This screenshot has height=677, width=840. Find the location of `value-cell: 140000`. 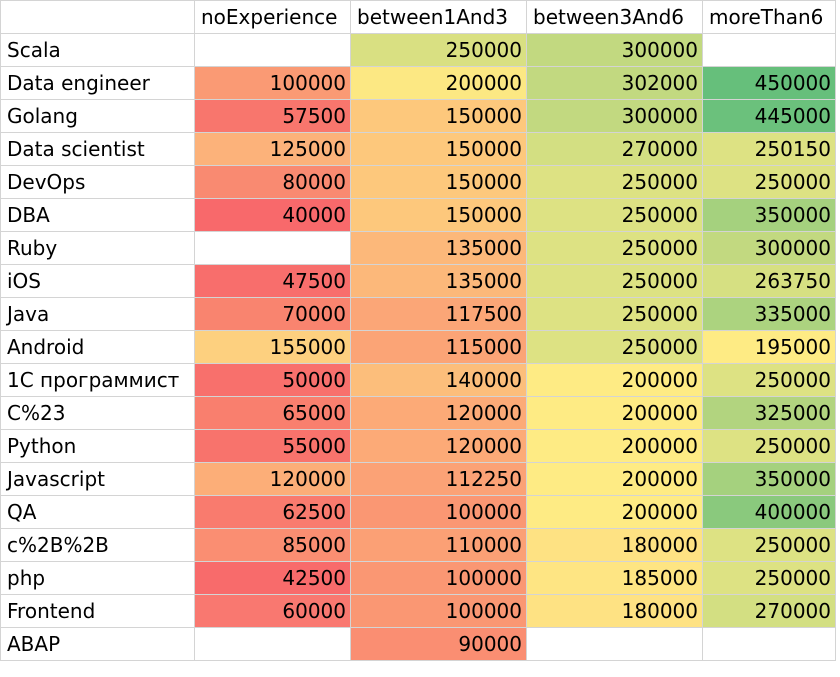

value-cell: 140000 is located at coordinates (438, 380).